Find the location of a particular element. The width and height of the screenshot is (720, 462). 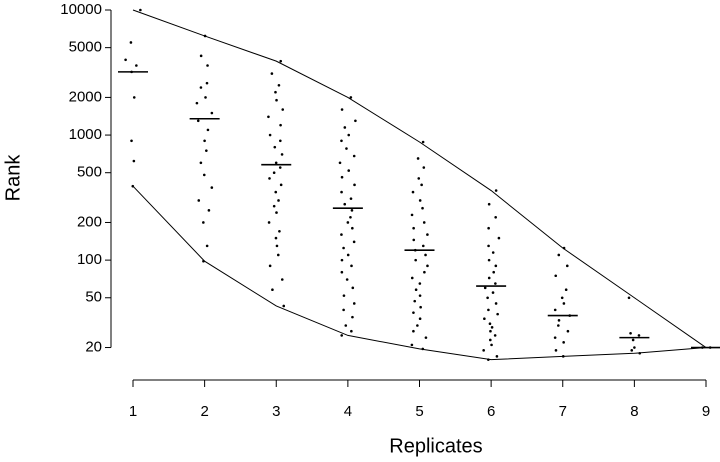

x-tick-label: 8 is located at coordinates (634, 411).